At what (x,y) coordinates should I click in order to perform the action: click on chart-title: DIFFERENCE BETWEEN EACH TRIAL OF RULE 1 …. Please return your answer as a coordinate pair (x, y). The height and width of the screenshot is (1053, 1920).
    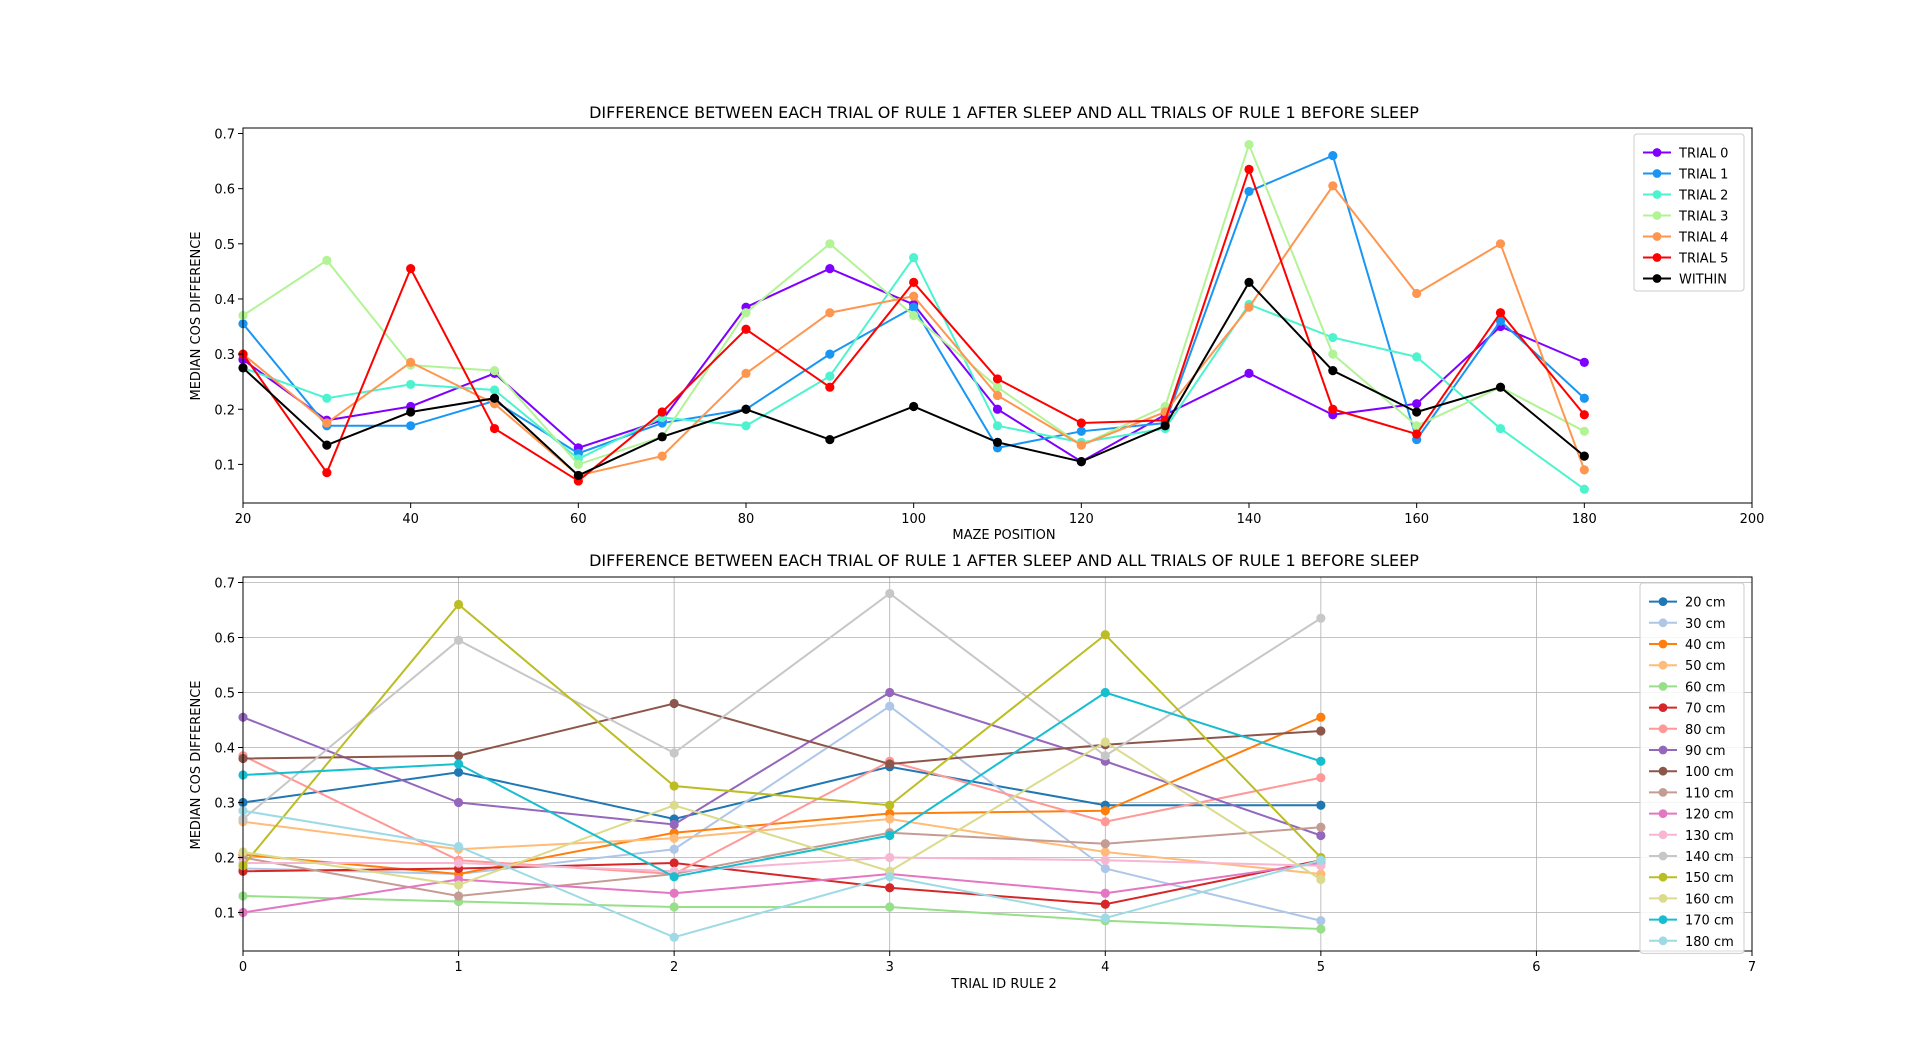
    Looking at the image, I should click on (1004, 112).